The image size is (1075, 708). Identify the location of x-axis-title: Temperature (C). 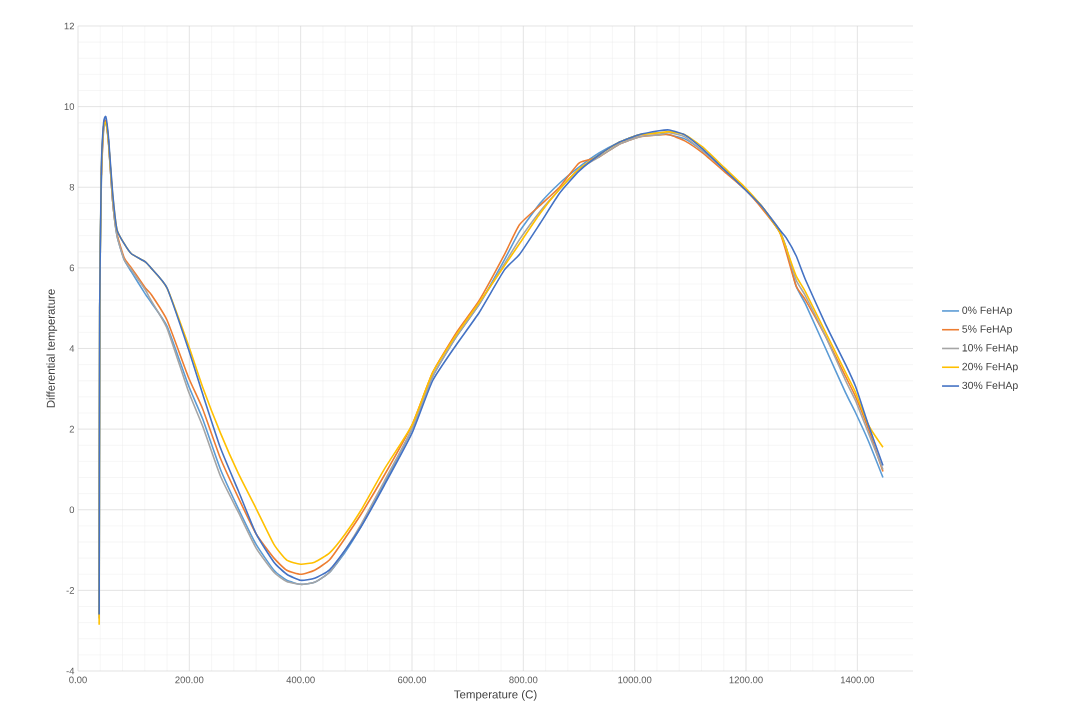
(495, 695).